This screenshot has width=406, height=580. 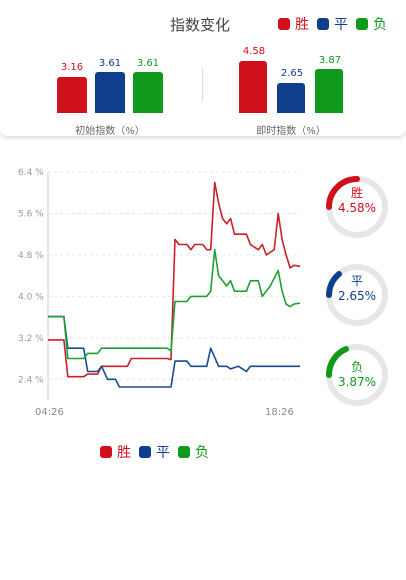 I want to click on gauge-win, so click(x=357, y=207).